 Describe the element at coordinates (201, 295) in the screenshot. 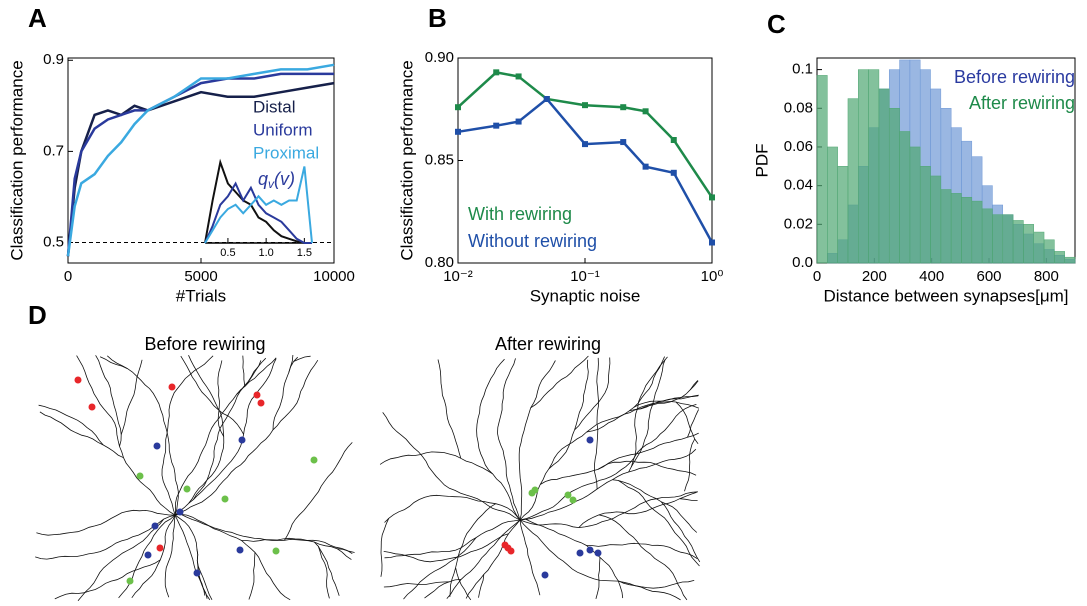

I see `x-axis-label: #Trials` at that location.